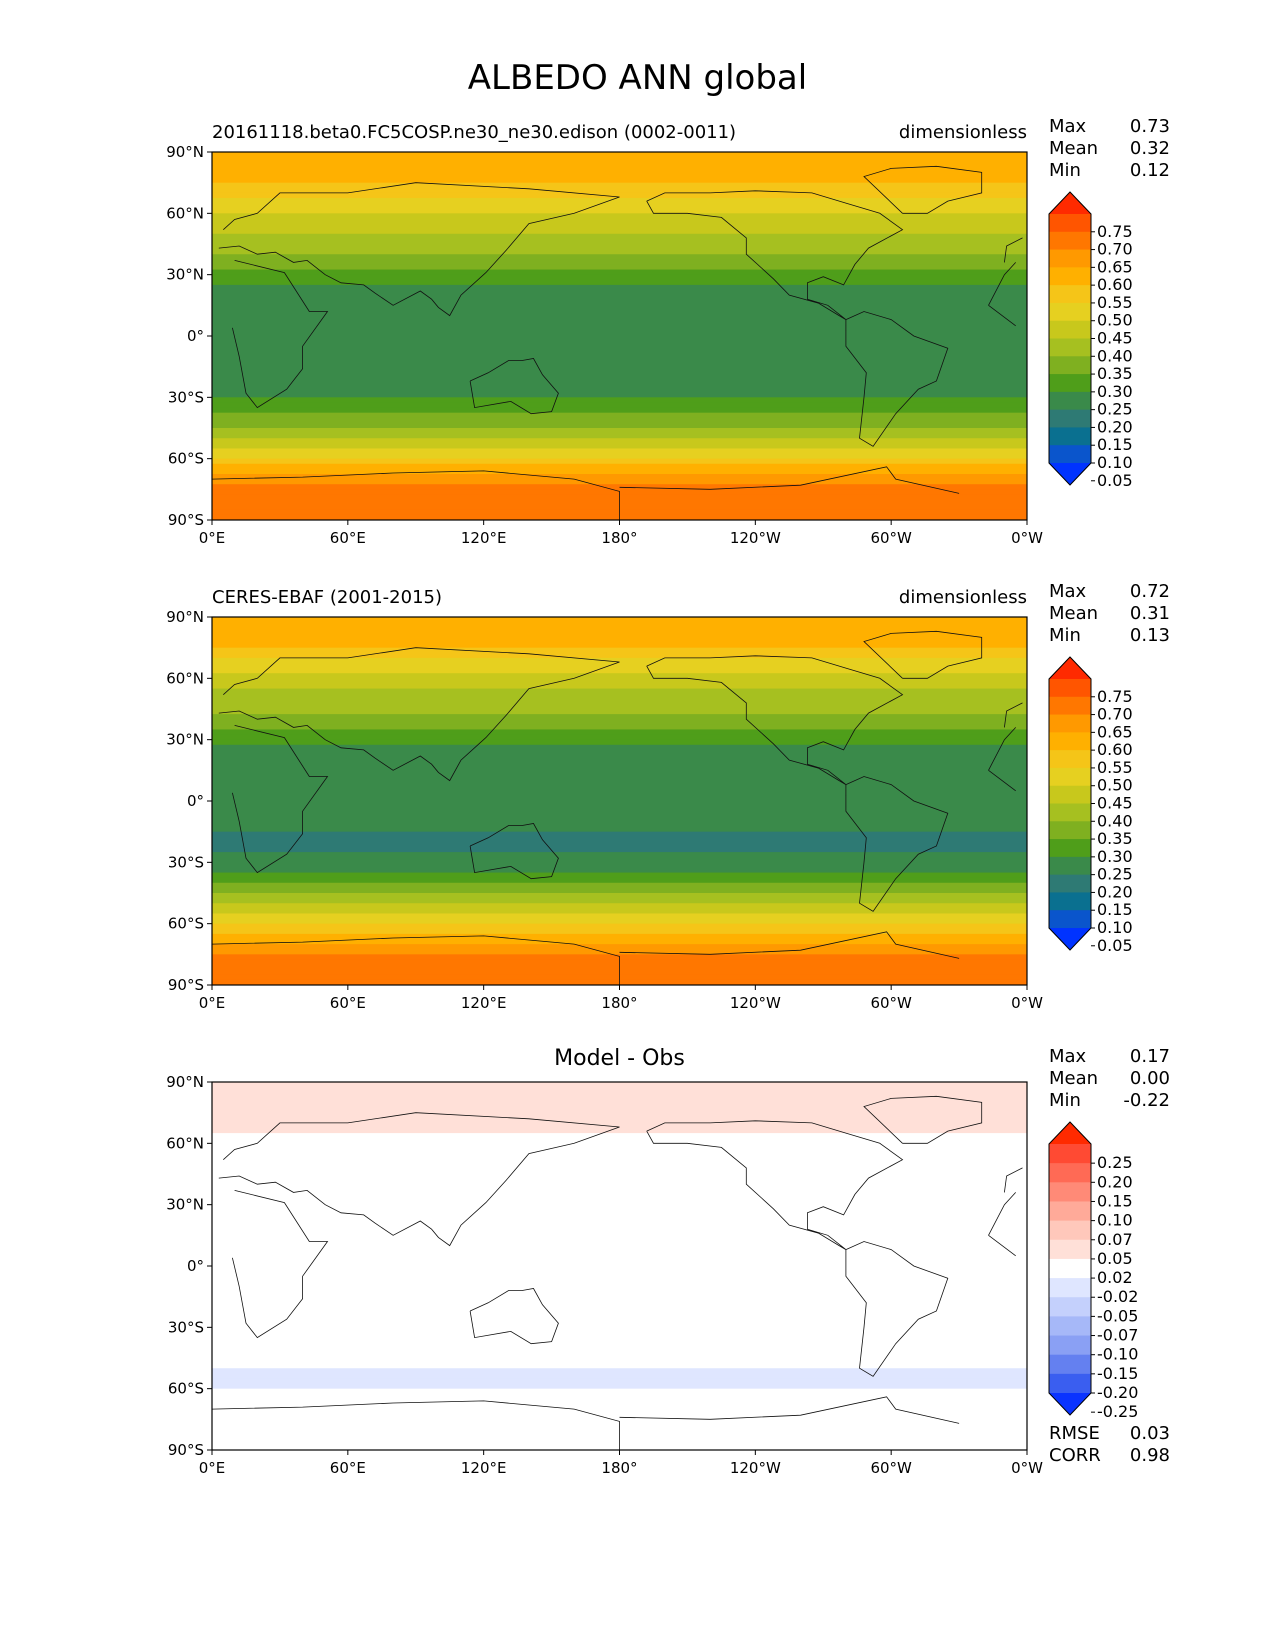  What do you see at coordinates (1149, 1078) in the screenshot?
I see `panel3-stat-mean-value: 0.00` at bounding box center [1149, 1078].